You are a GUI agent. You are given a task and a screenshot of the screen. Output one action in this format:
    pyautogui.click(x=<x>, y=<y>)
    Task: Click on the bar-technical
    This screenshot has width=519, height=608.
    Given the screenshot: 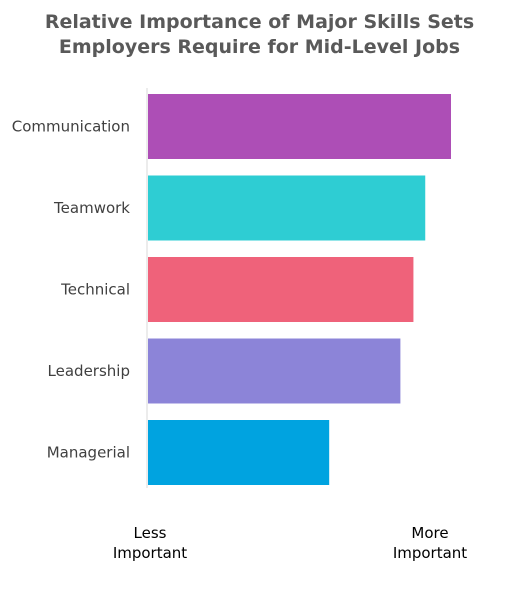 What is the action you would take?
    pyautogui.click(x=281, y=289)
    